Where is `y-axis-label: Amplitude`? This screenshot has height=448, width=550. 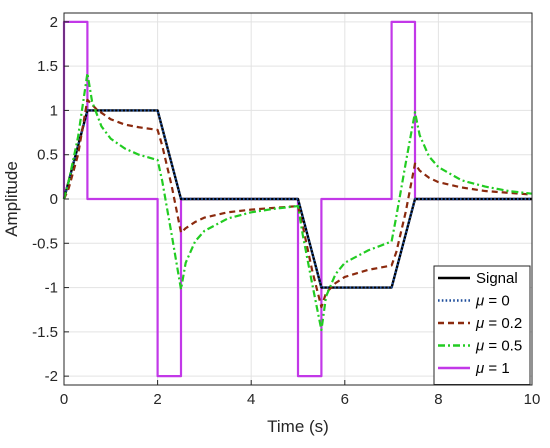
y-axis-label: Amplitude is located at coordinates (11, 199).